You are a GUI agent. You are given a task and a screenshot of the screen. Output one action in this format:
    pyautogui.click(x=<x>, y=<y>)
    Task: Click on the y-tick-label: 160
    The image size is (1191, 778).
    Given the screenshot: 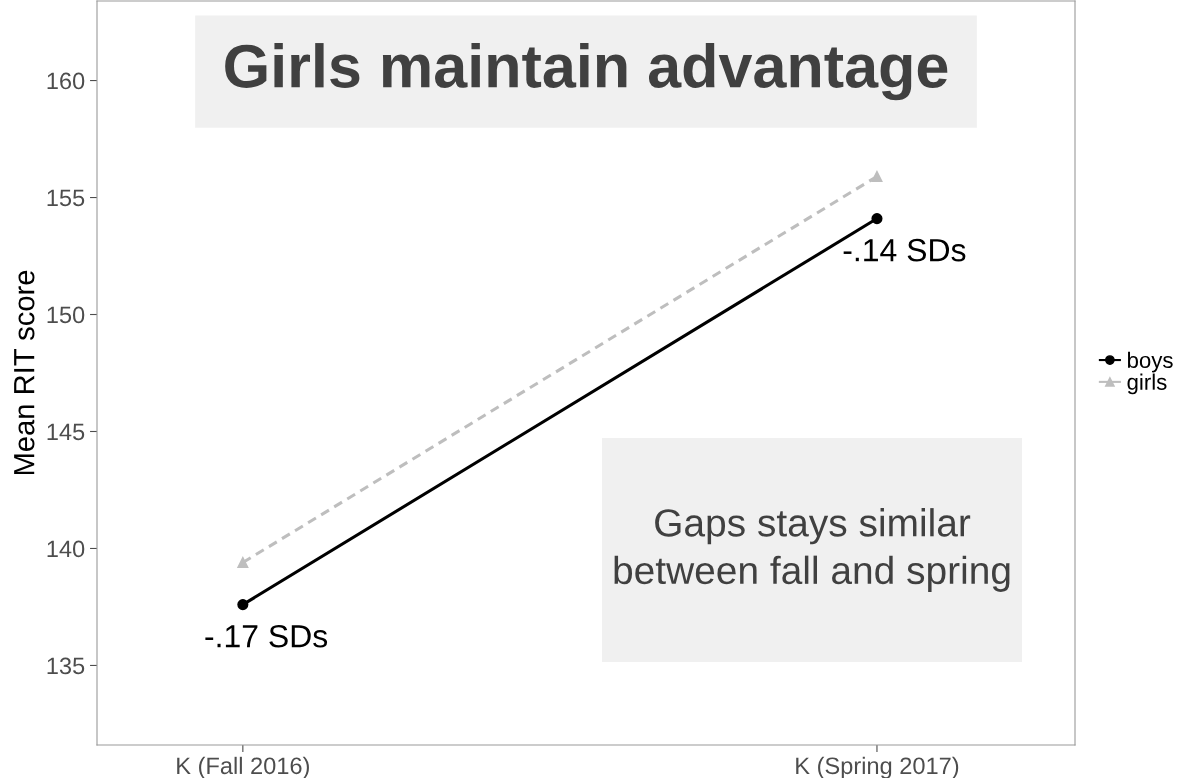 What is the action you would take?
    pyautogui.click(x=66, y=81)
    